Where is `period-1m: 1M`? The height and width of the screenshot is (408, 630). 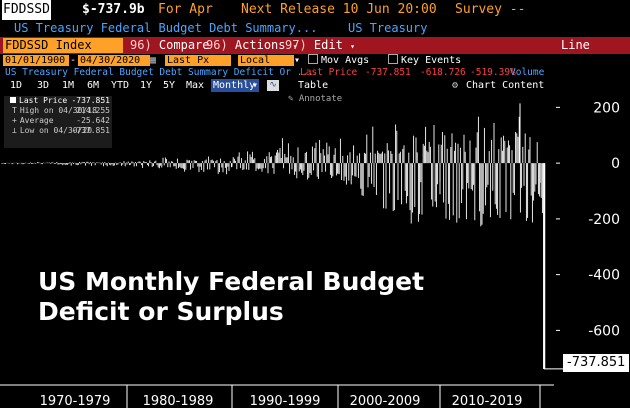
period-1m: 1M is located at coordinates (68, 85).